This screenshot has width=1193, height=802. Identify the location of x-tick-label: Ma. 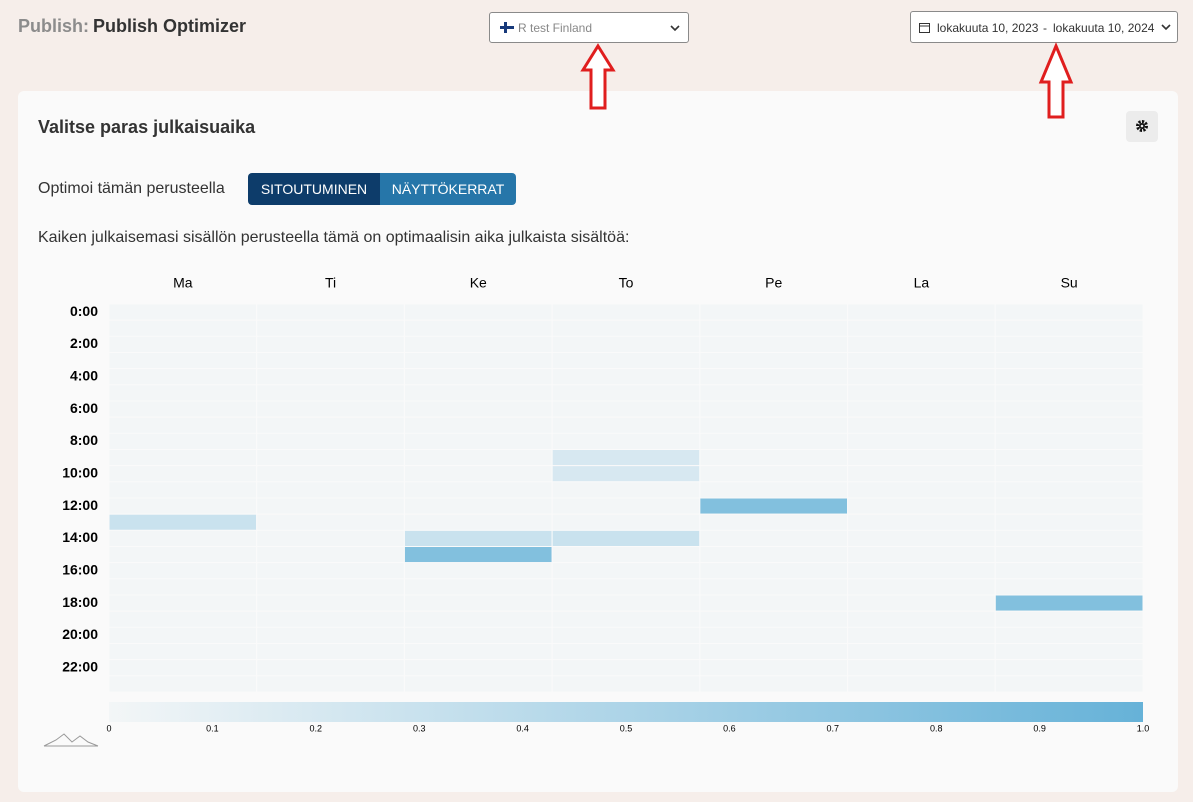
(183, 283).